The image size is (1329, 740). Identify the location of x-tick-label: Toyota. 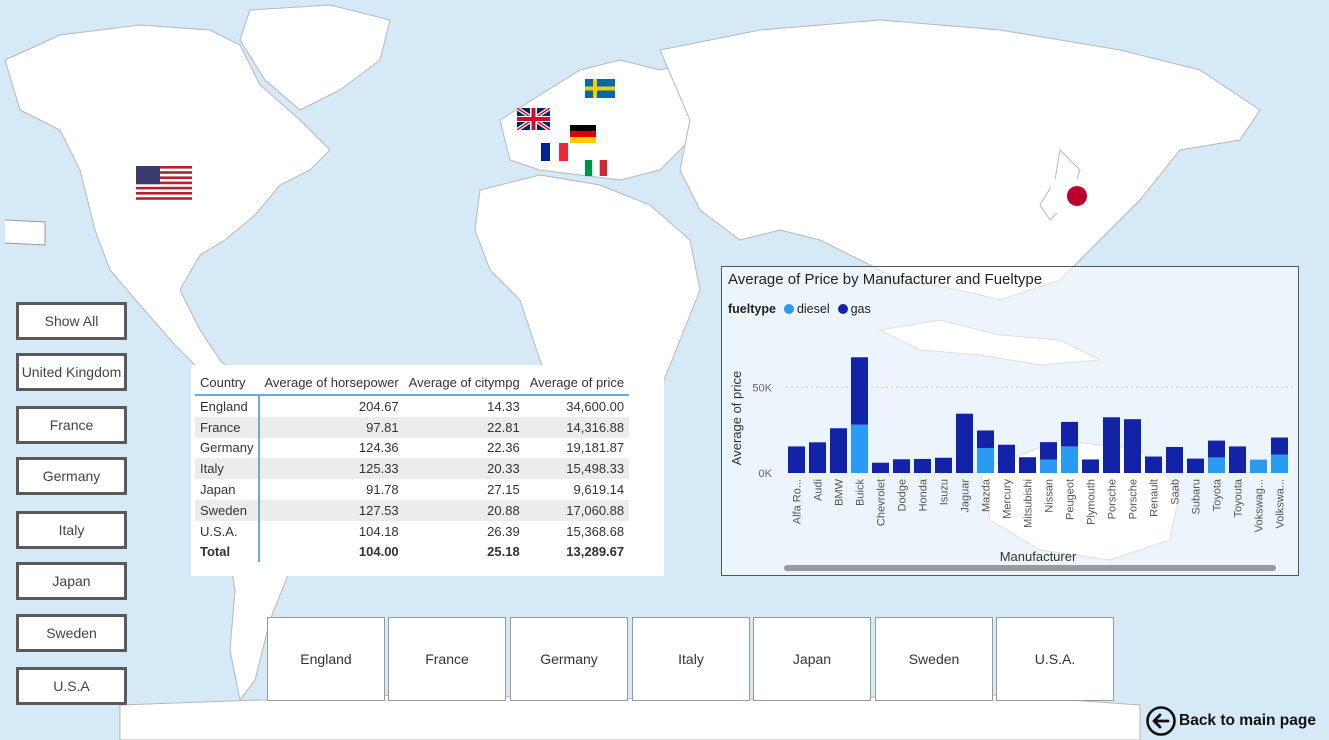
(1218, 494).